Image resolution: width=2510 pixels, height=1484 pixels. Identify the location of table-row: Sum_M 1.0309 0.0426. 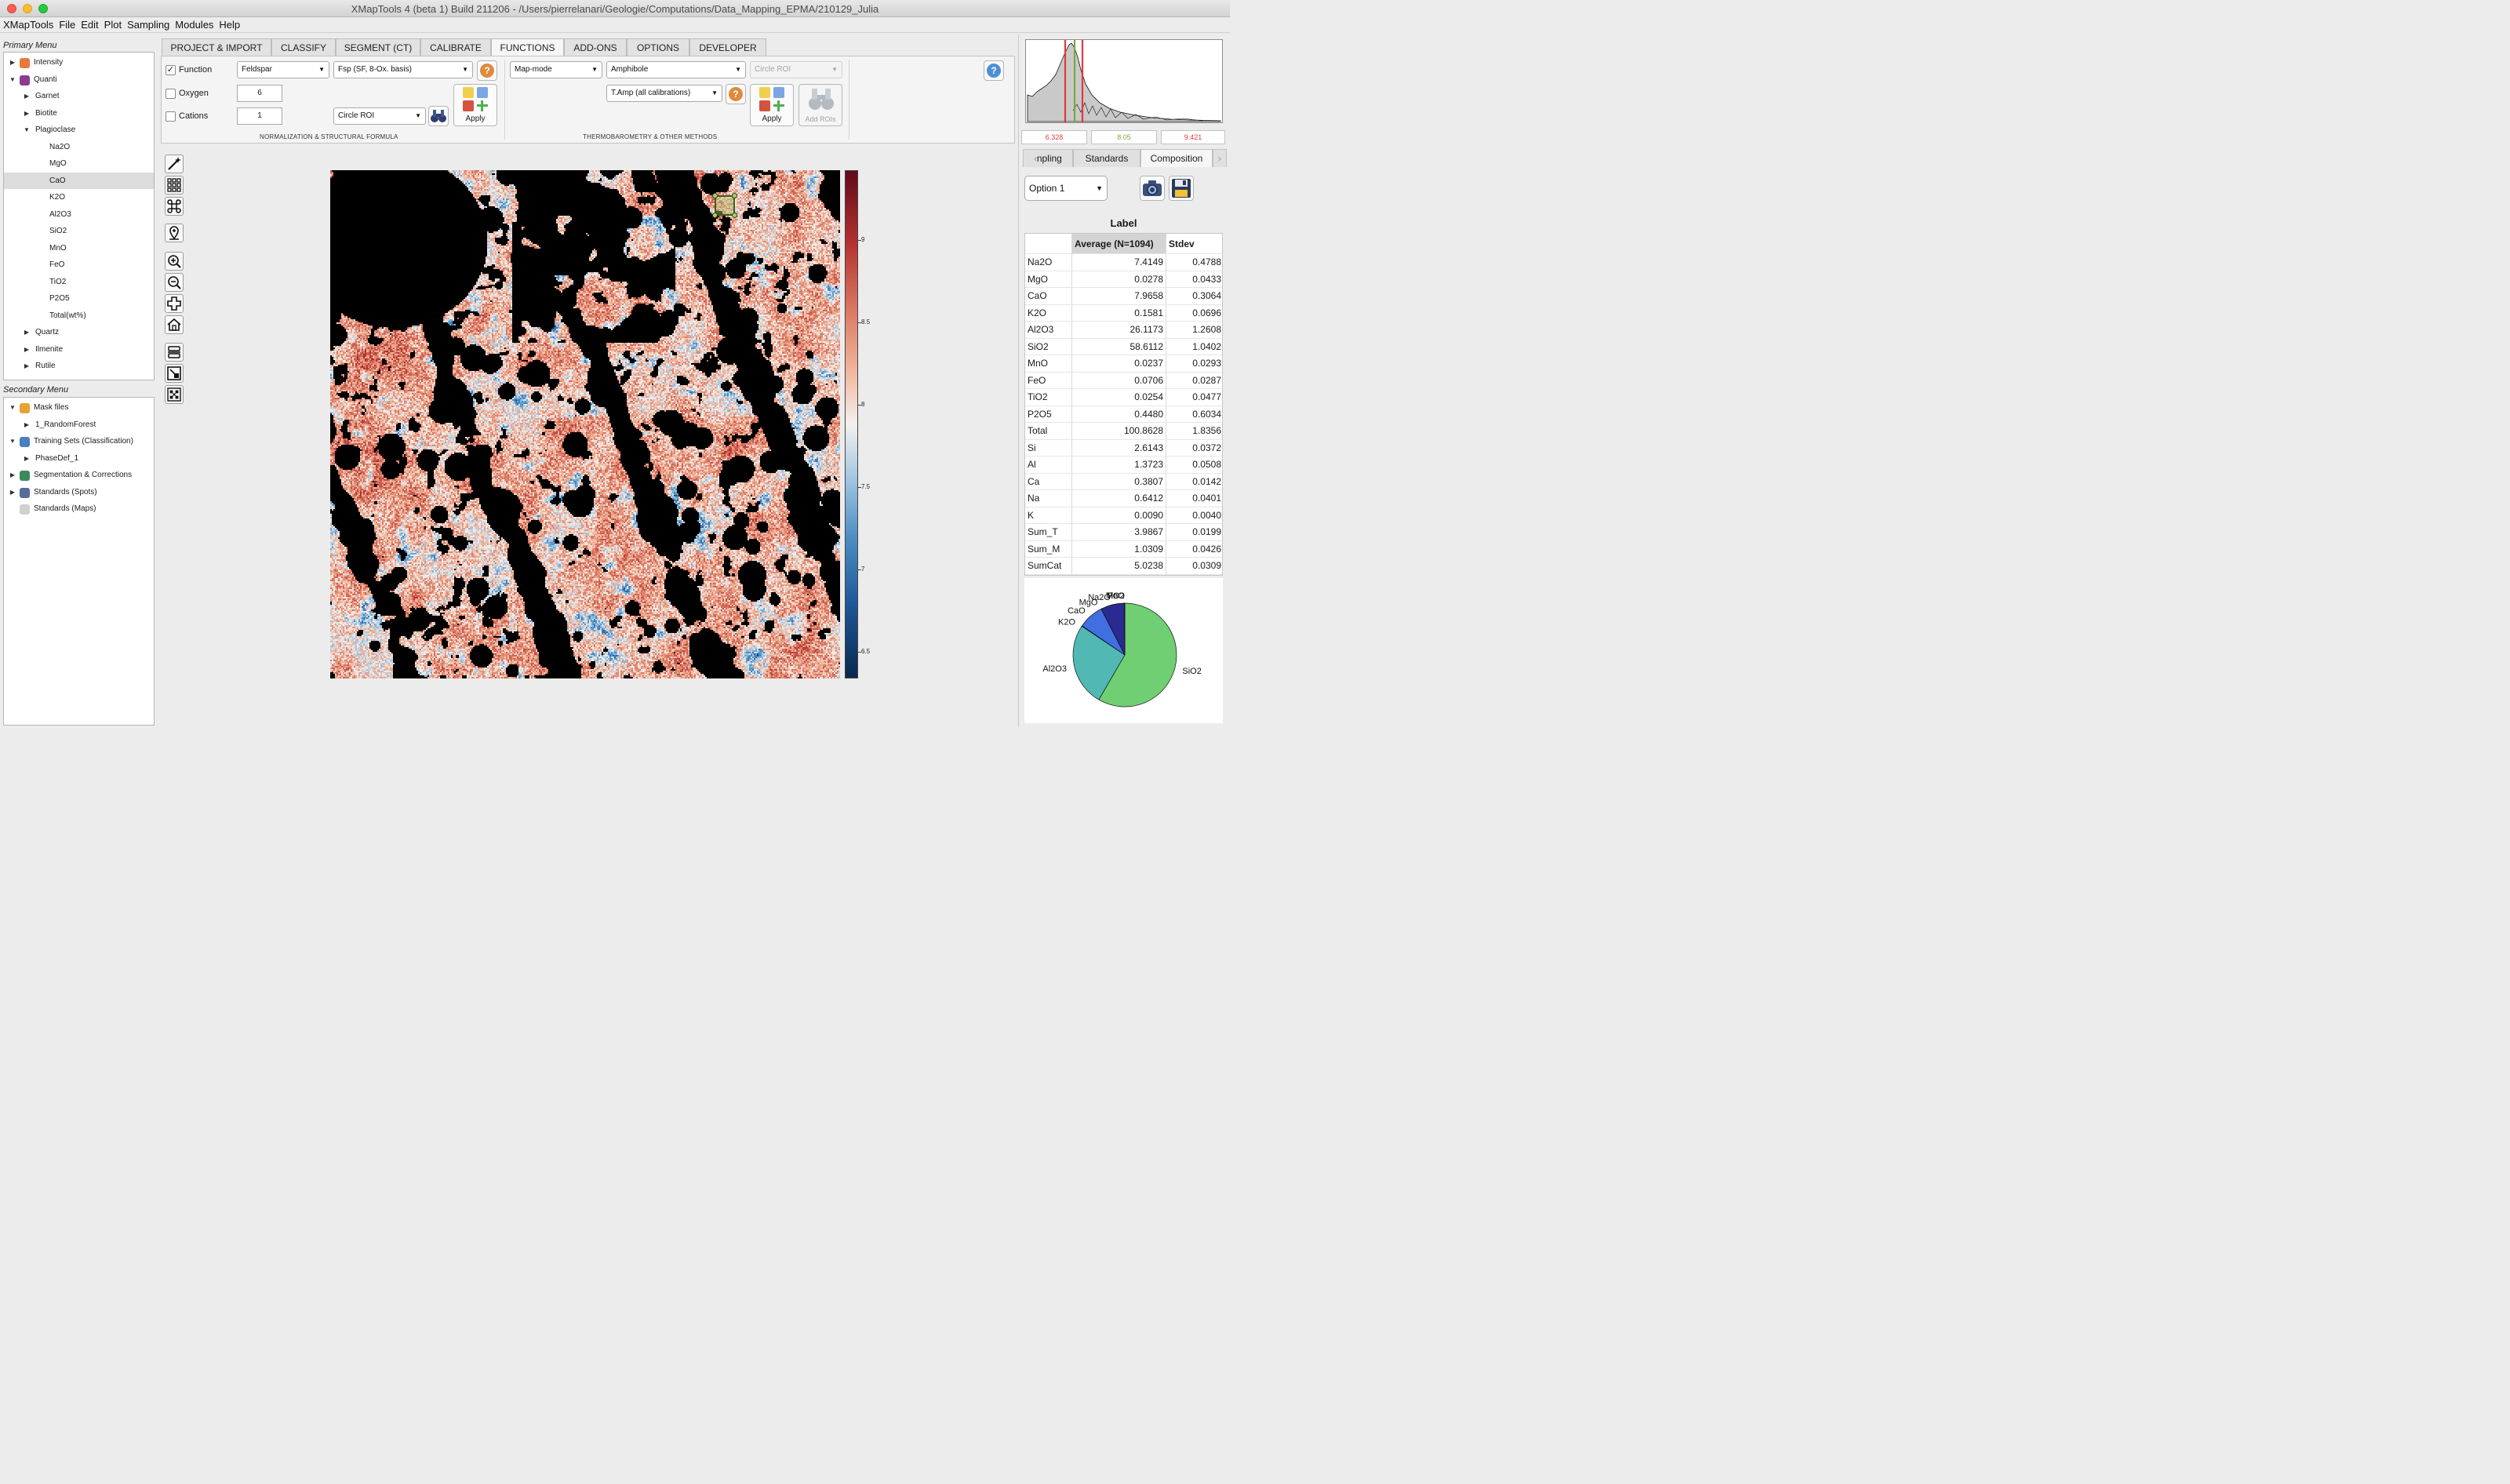
(1123, 549).